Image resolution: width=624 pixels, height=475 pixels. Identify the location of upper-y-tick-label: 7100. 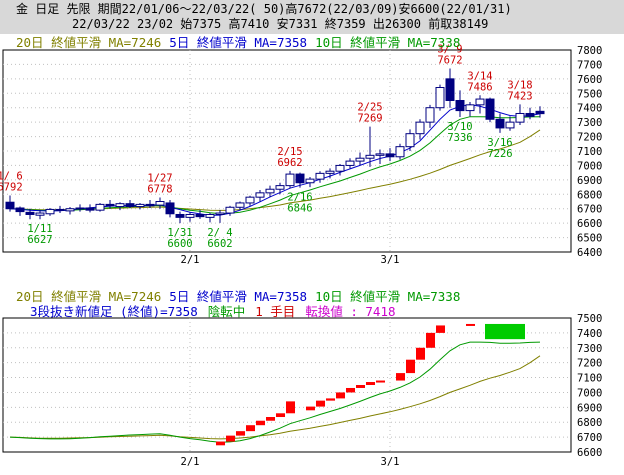
(589, 152).